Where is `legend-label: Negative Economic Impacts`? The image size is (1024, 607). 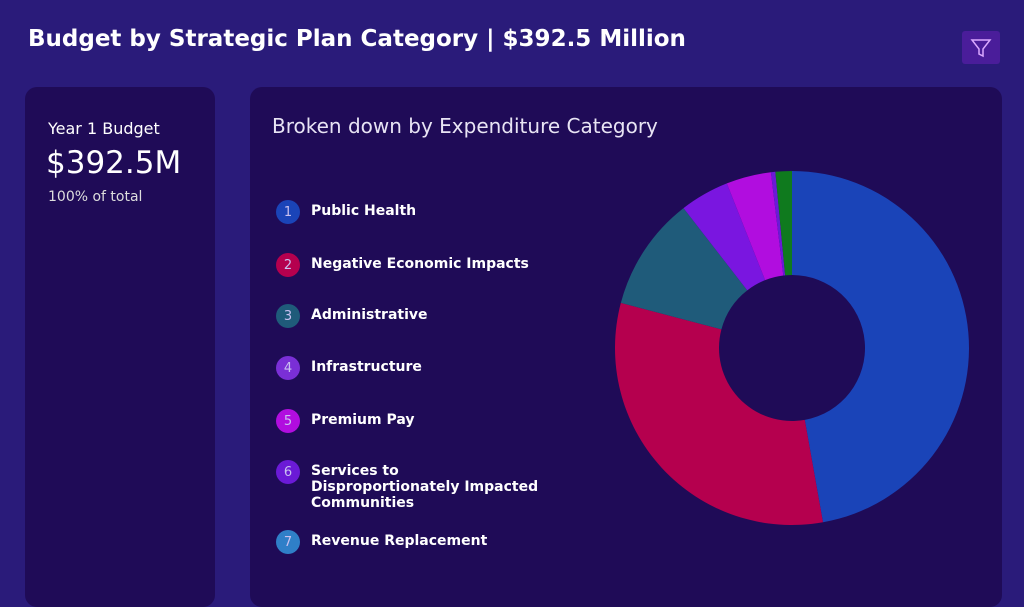
legend-label: Negative Economic Impacts is located at coordinates (420, 264).